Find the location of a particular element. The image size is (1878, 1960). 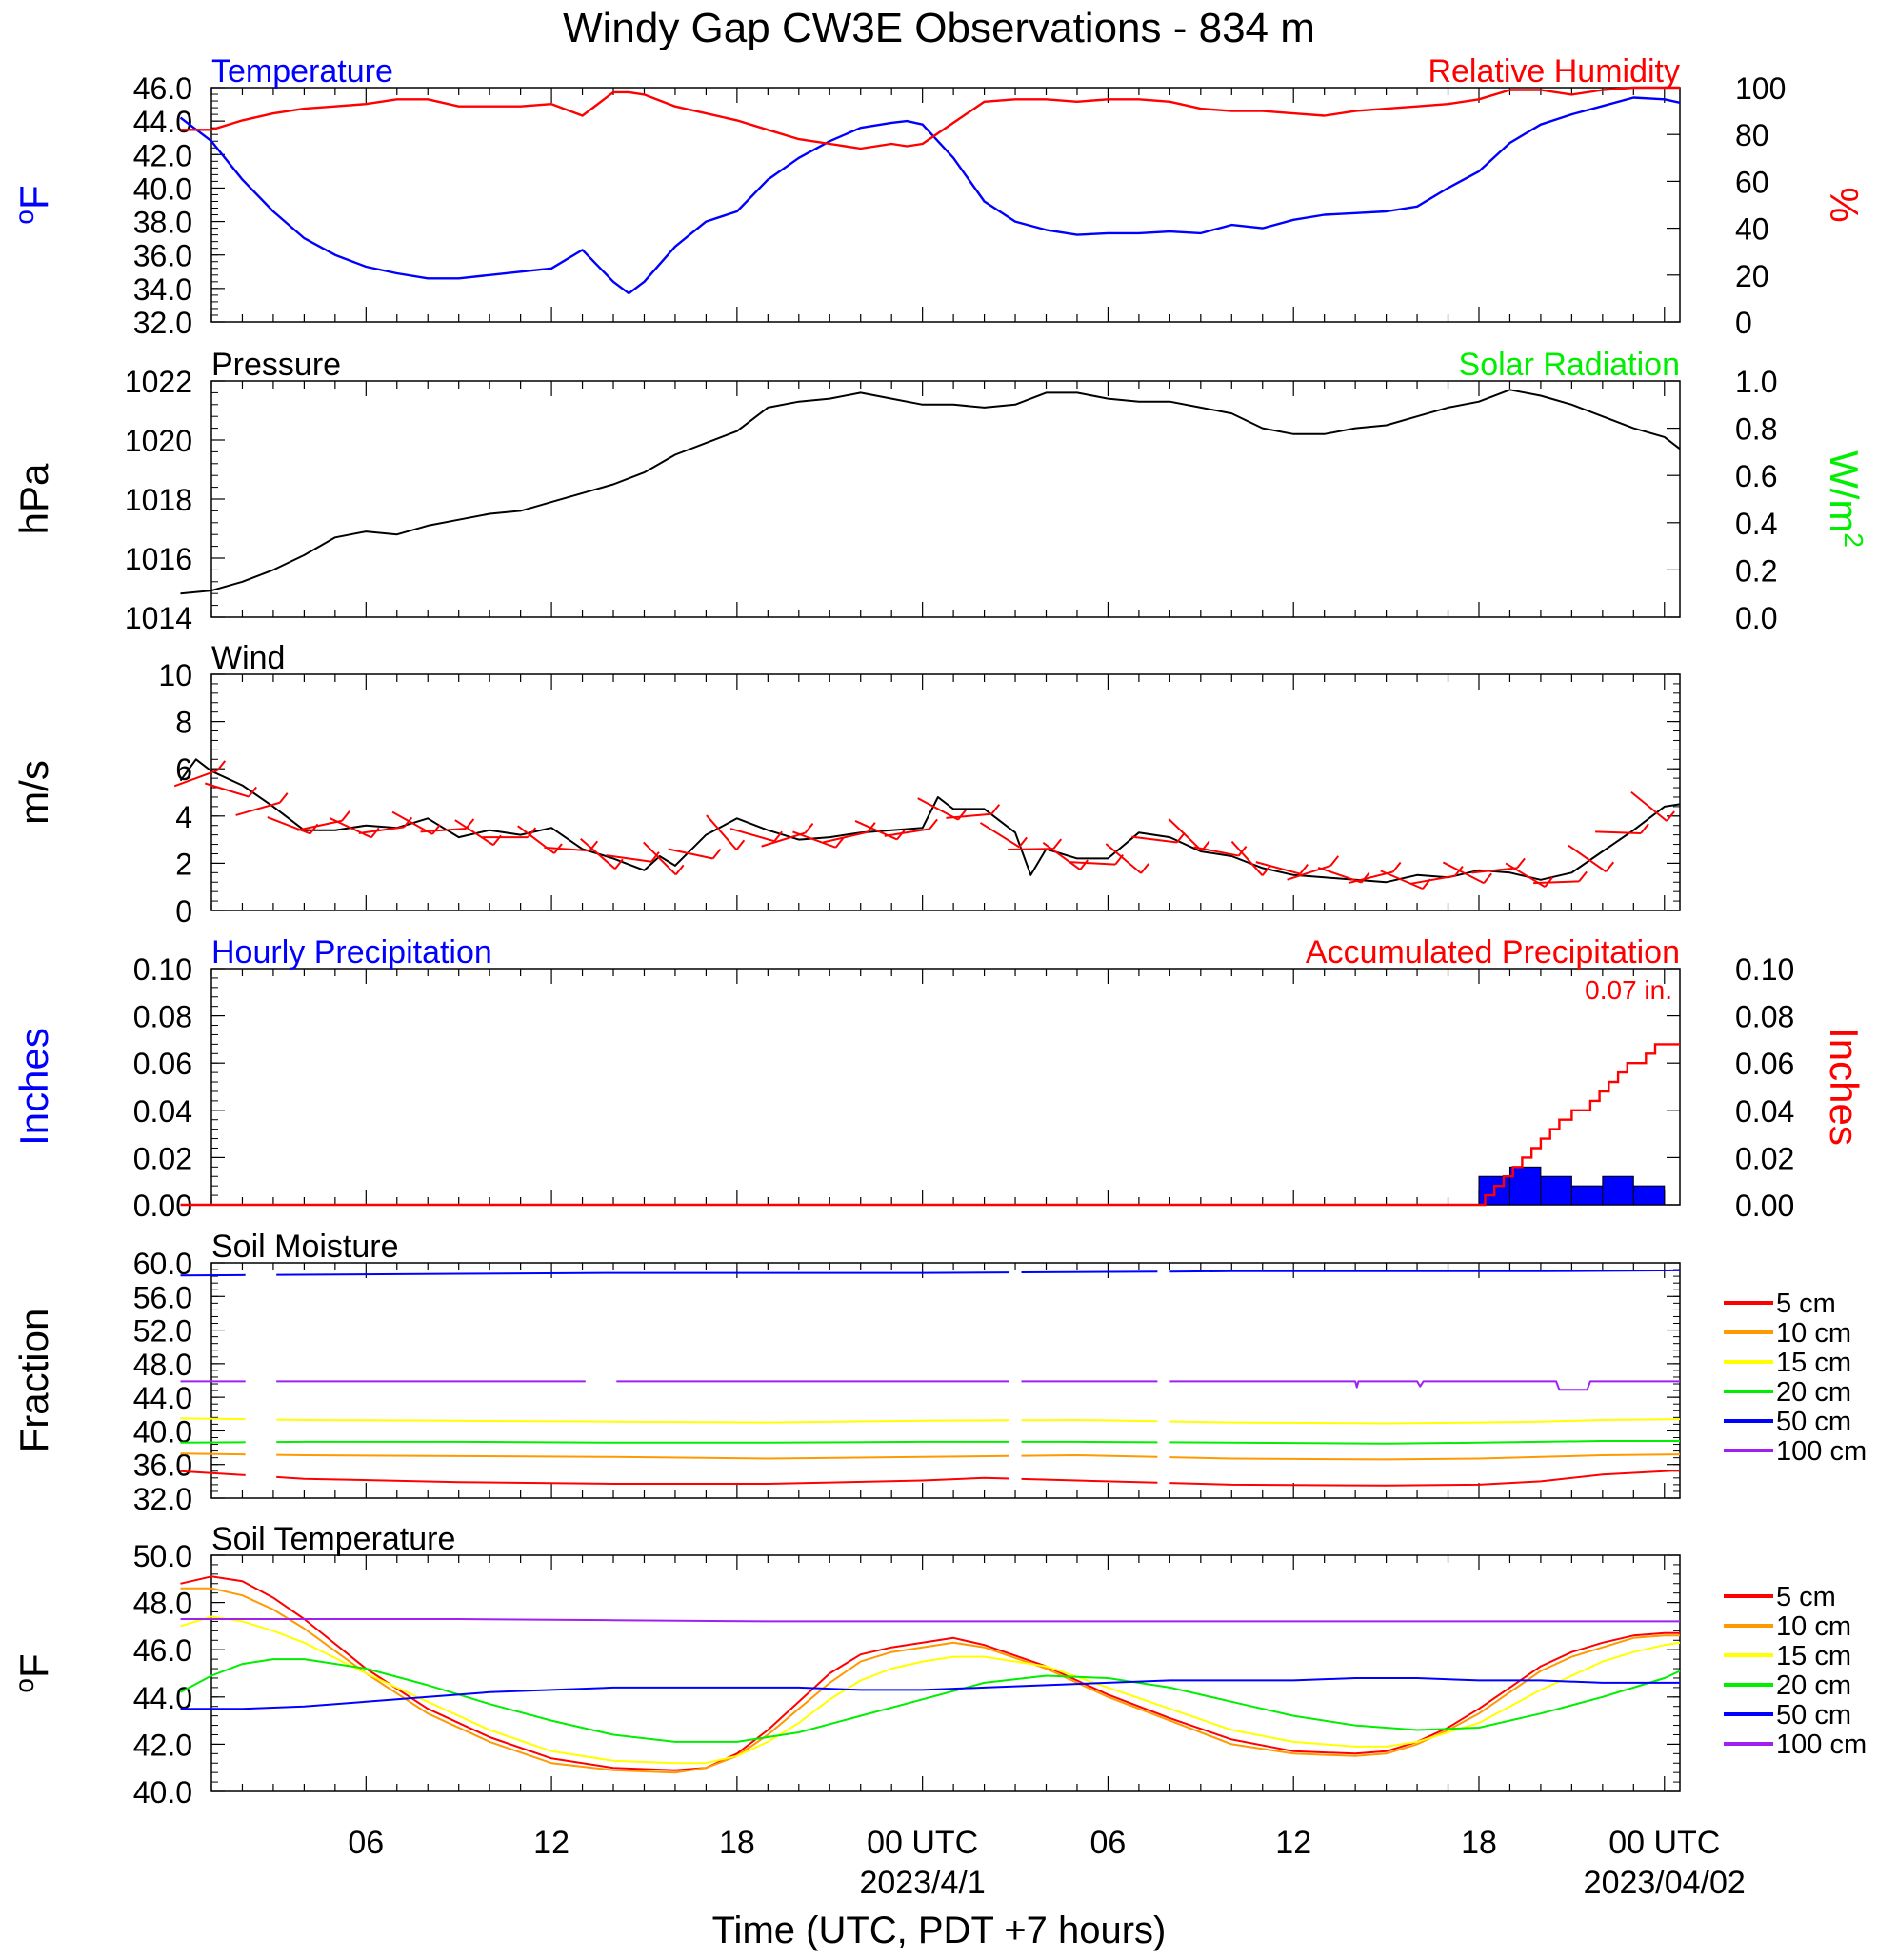

y-tick-label: 42.0 is located at coordinates (162, 155).